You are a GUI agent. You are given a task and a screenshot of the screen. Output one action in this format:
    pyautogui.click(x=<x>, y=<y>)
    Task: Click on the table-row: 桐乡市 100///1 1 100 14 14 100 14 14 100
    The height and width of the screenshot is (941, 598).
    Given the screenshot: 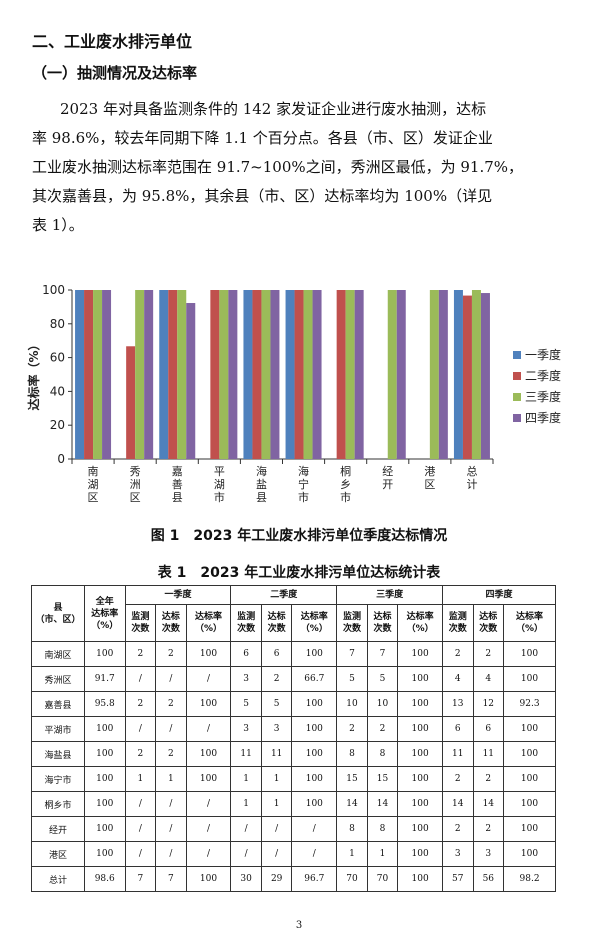 What is the action you would take?
    pyautogui.click(x=293, y=804)
    